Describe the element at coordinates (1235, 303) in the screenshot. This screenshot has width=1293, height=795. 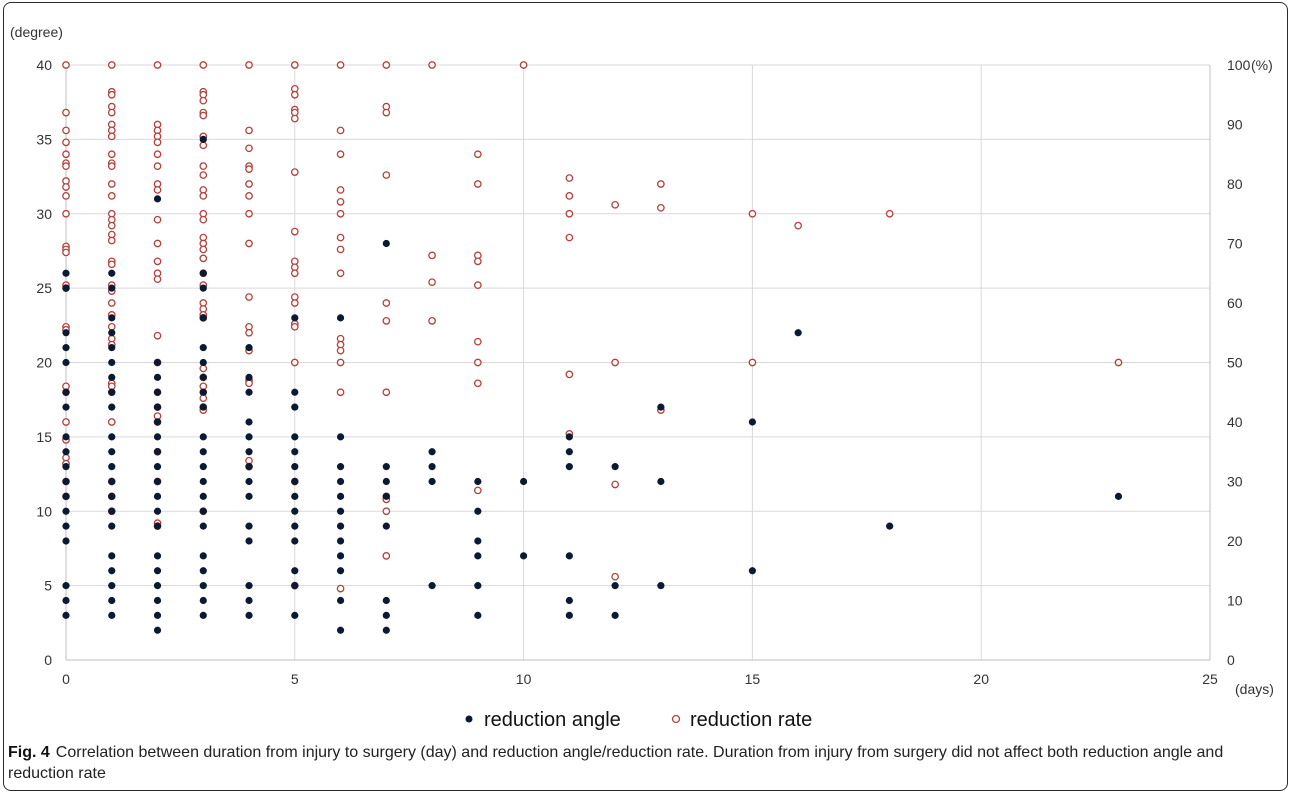
I see `y2-tick-label: 60` at that location.